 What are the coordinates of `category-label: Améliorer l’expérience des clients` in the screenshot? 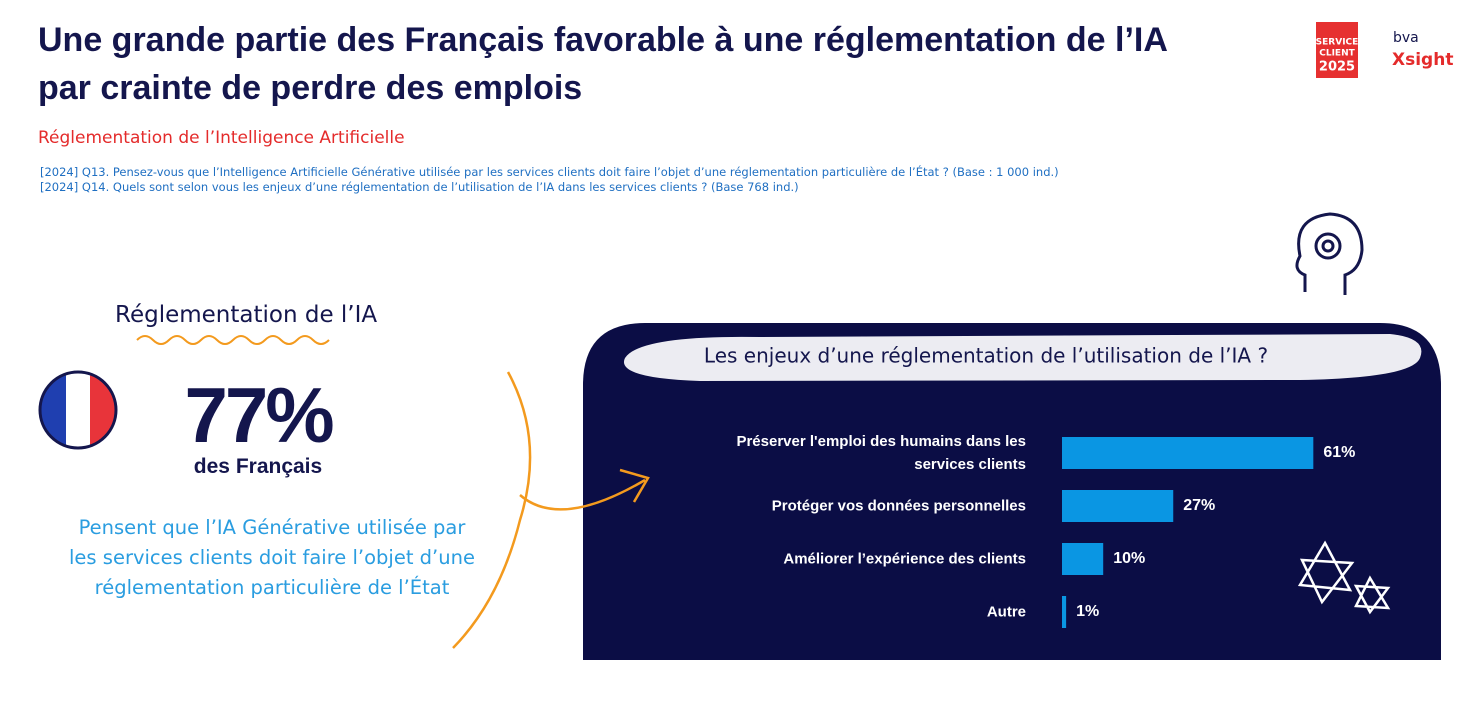 It's located at (904, 559).